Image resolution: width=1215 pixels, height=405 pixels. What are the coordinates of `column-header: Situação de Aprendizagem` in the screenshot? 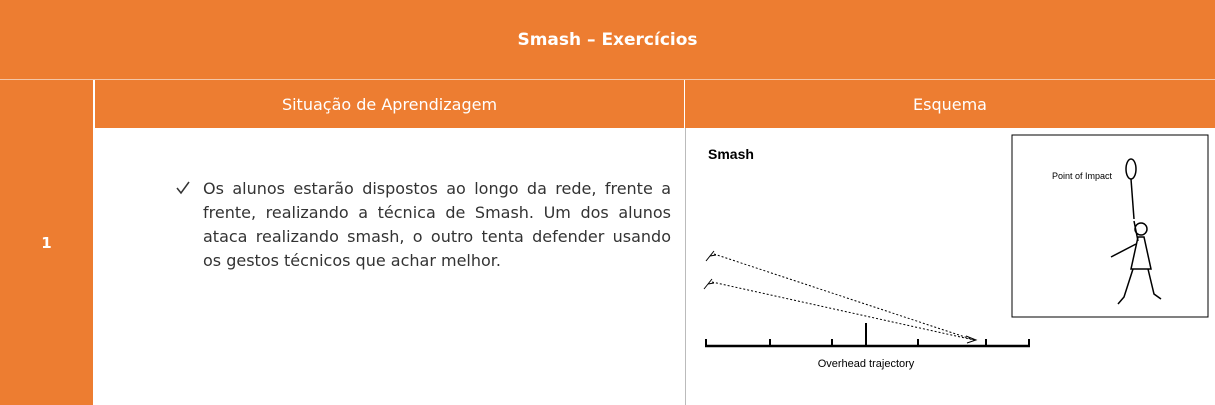 It's located at (390, 104).